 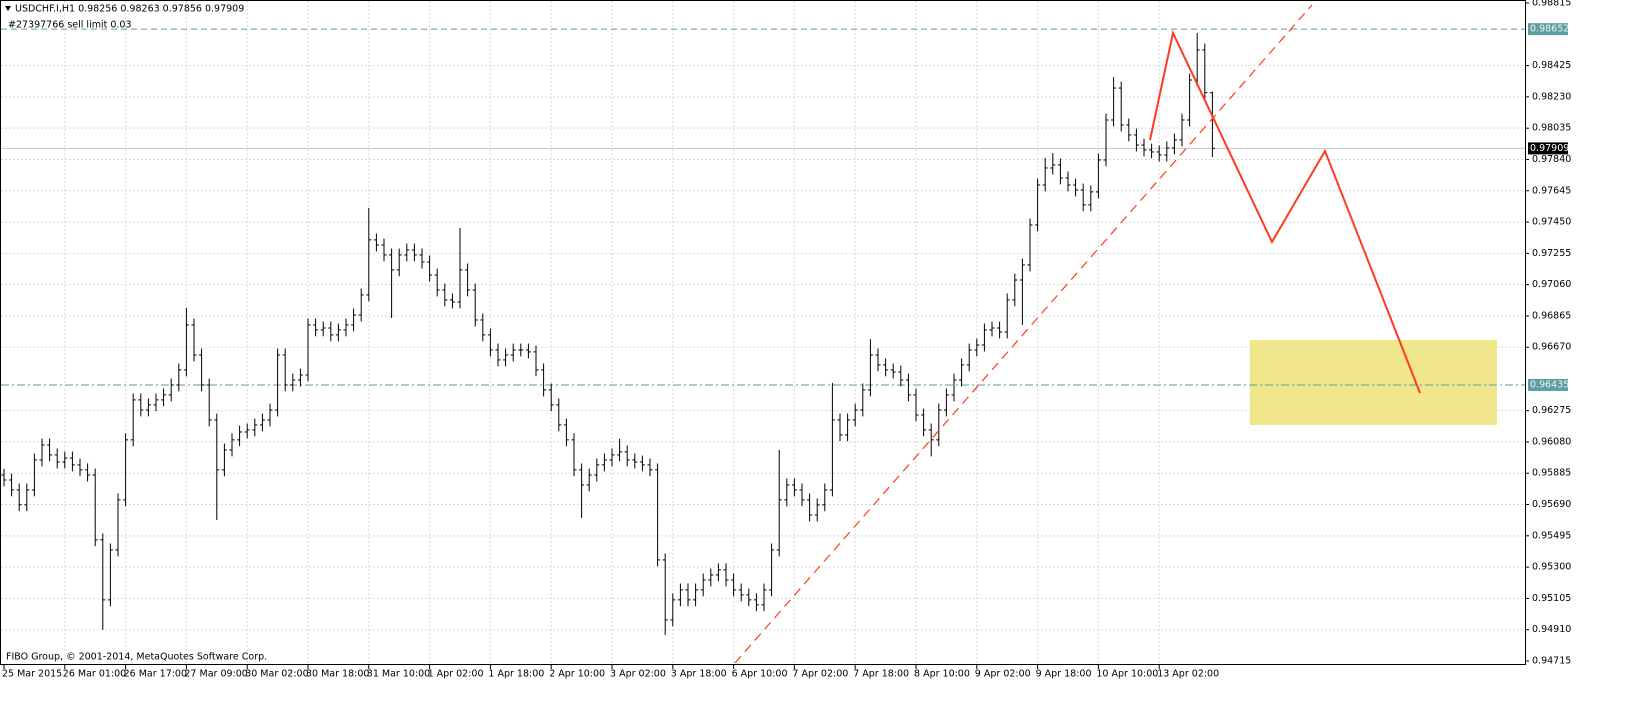 I want to click on order-label: #27397766 sell limit 0.03, so click(x=70, y=25).